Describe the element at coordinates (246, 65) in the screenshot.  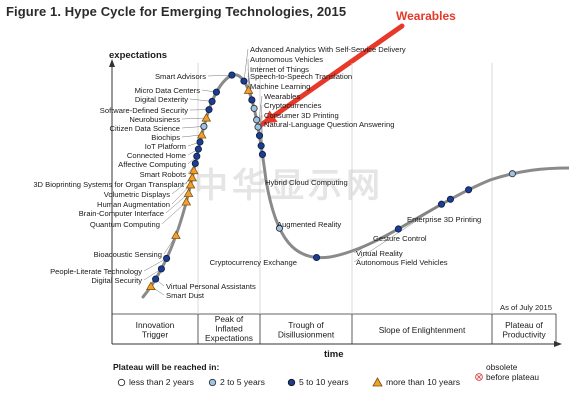
I see `leader-line-advanced-analytics-with-self-service-delivery` at that location.